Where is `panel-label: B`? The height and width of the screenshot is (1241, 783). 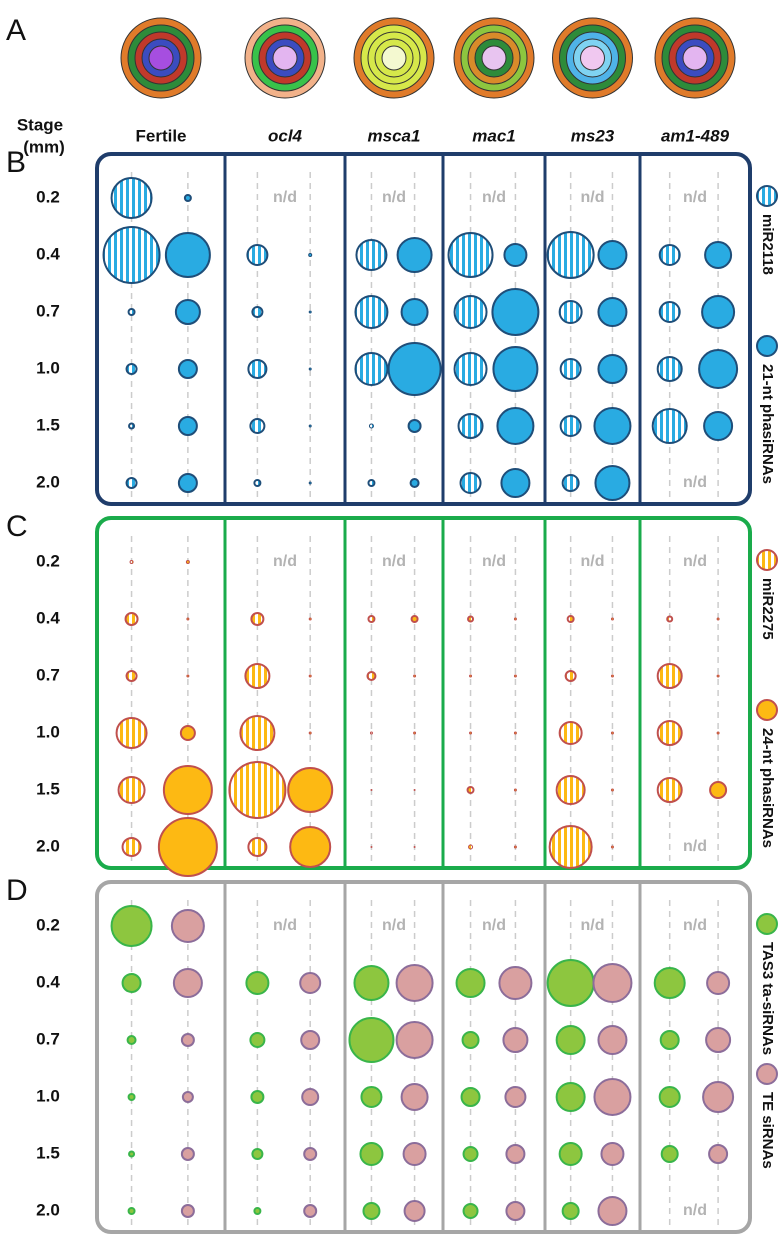
panel-label: B is located at coordinates (16, 162).